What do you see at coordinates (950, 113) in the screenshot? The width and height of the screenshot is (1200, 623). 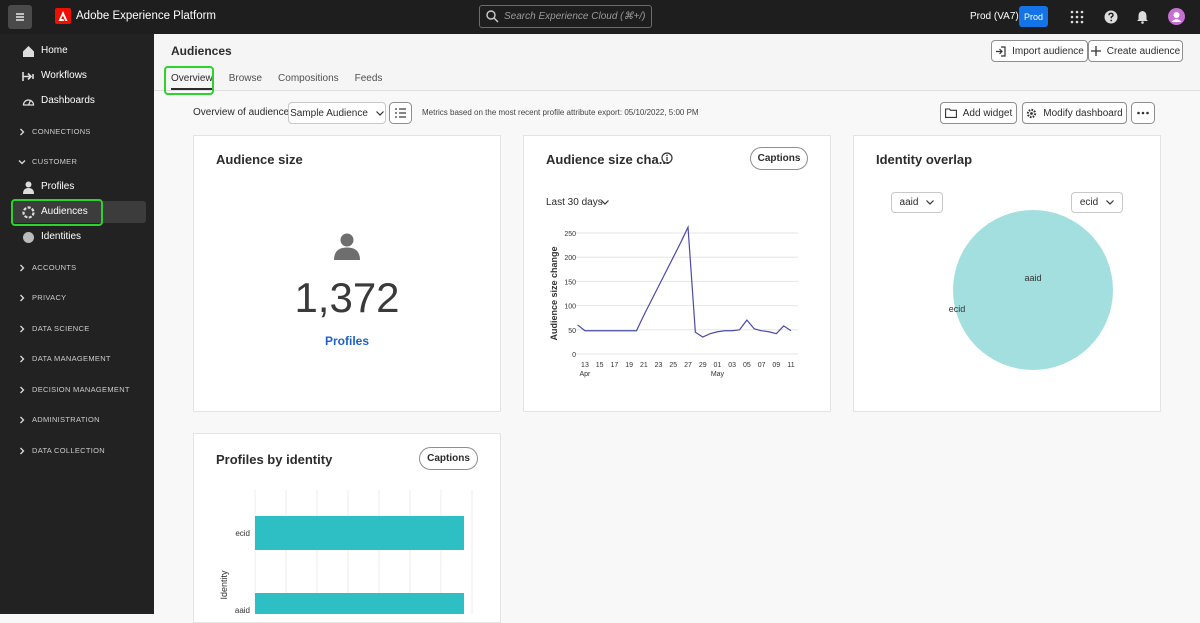 I see `folder-icon` at bounding box center [950, 113].